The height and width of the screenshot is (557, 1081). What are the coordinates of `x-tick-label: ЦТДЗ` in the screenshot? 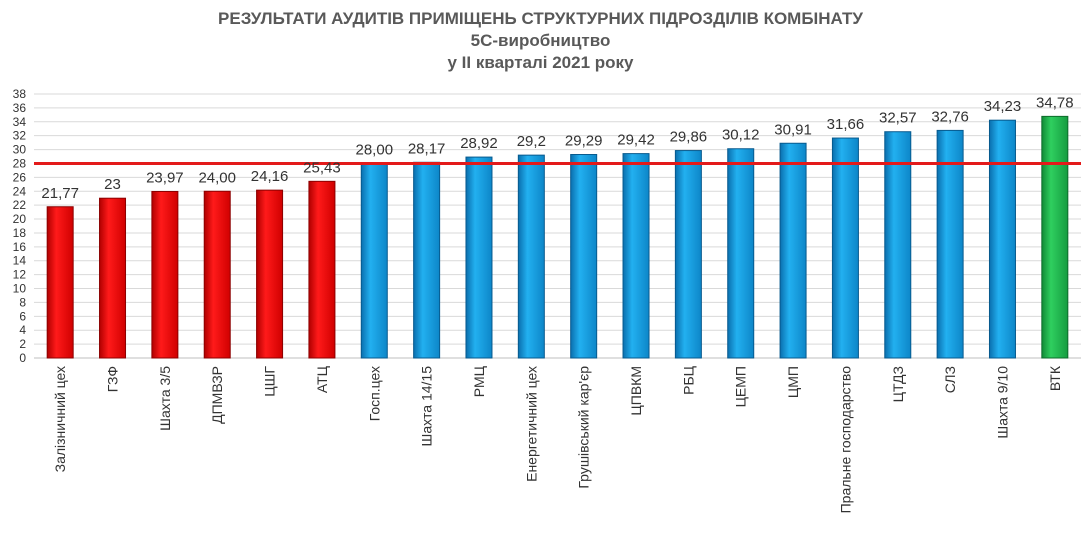 It's located at (898, 384).